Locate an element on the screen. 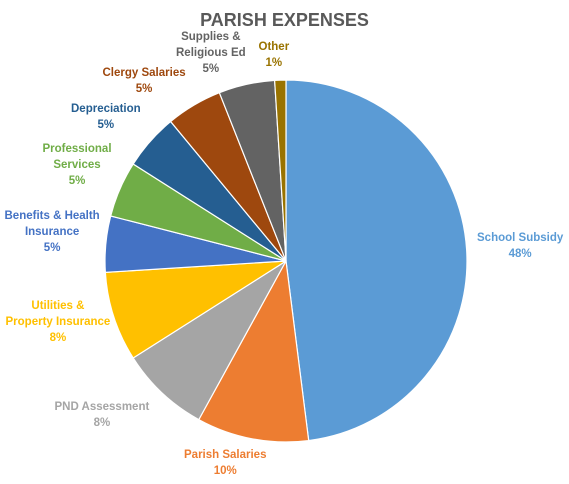  slice-label: Parish Salaries 10% is located at coordinates (225, 463).